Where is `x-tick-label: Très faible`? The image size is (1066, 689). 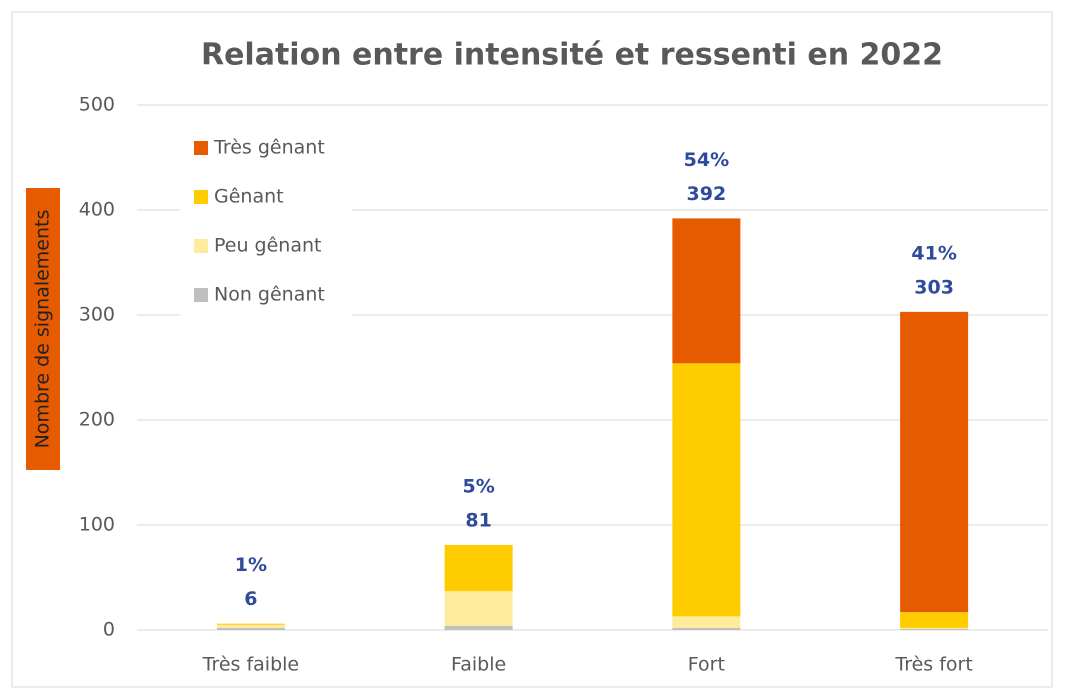
x-tick-label: Très faible is located at coordinates (250, 665).